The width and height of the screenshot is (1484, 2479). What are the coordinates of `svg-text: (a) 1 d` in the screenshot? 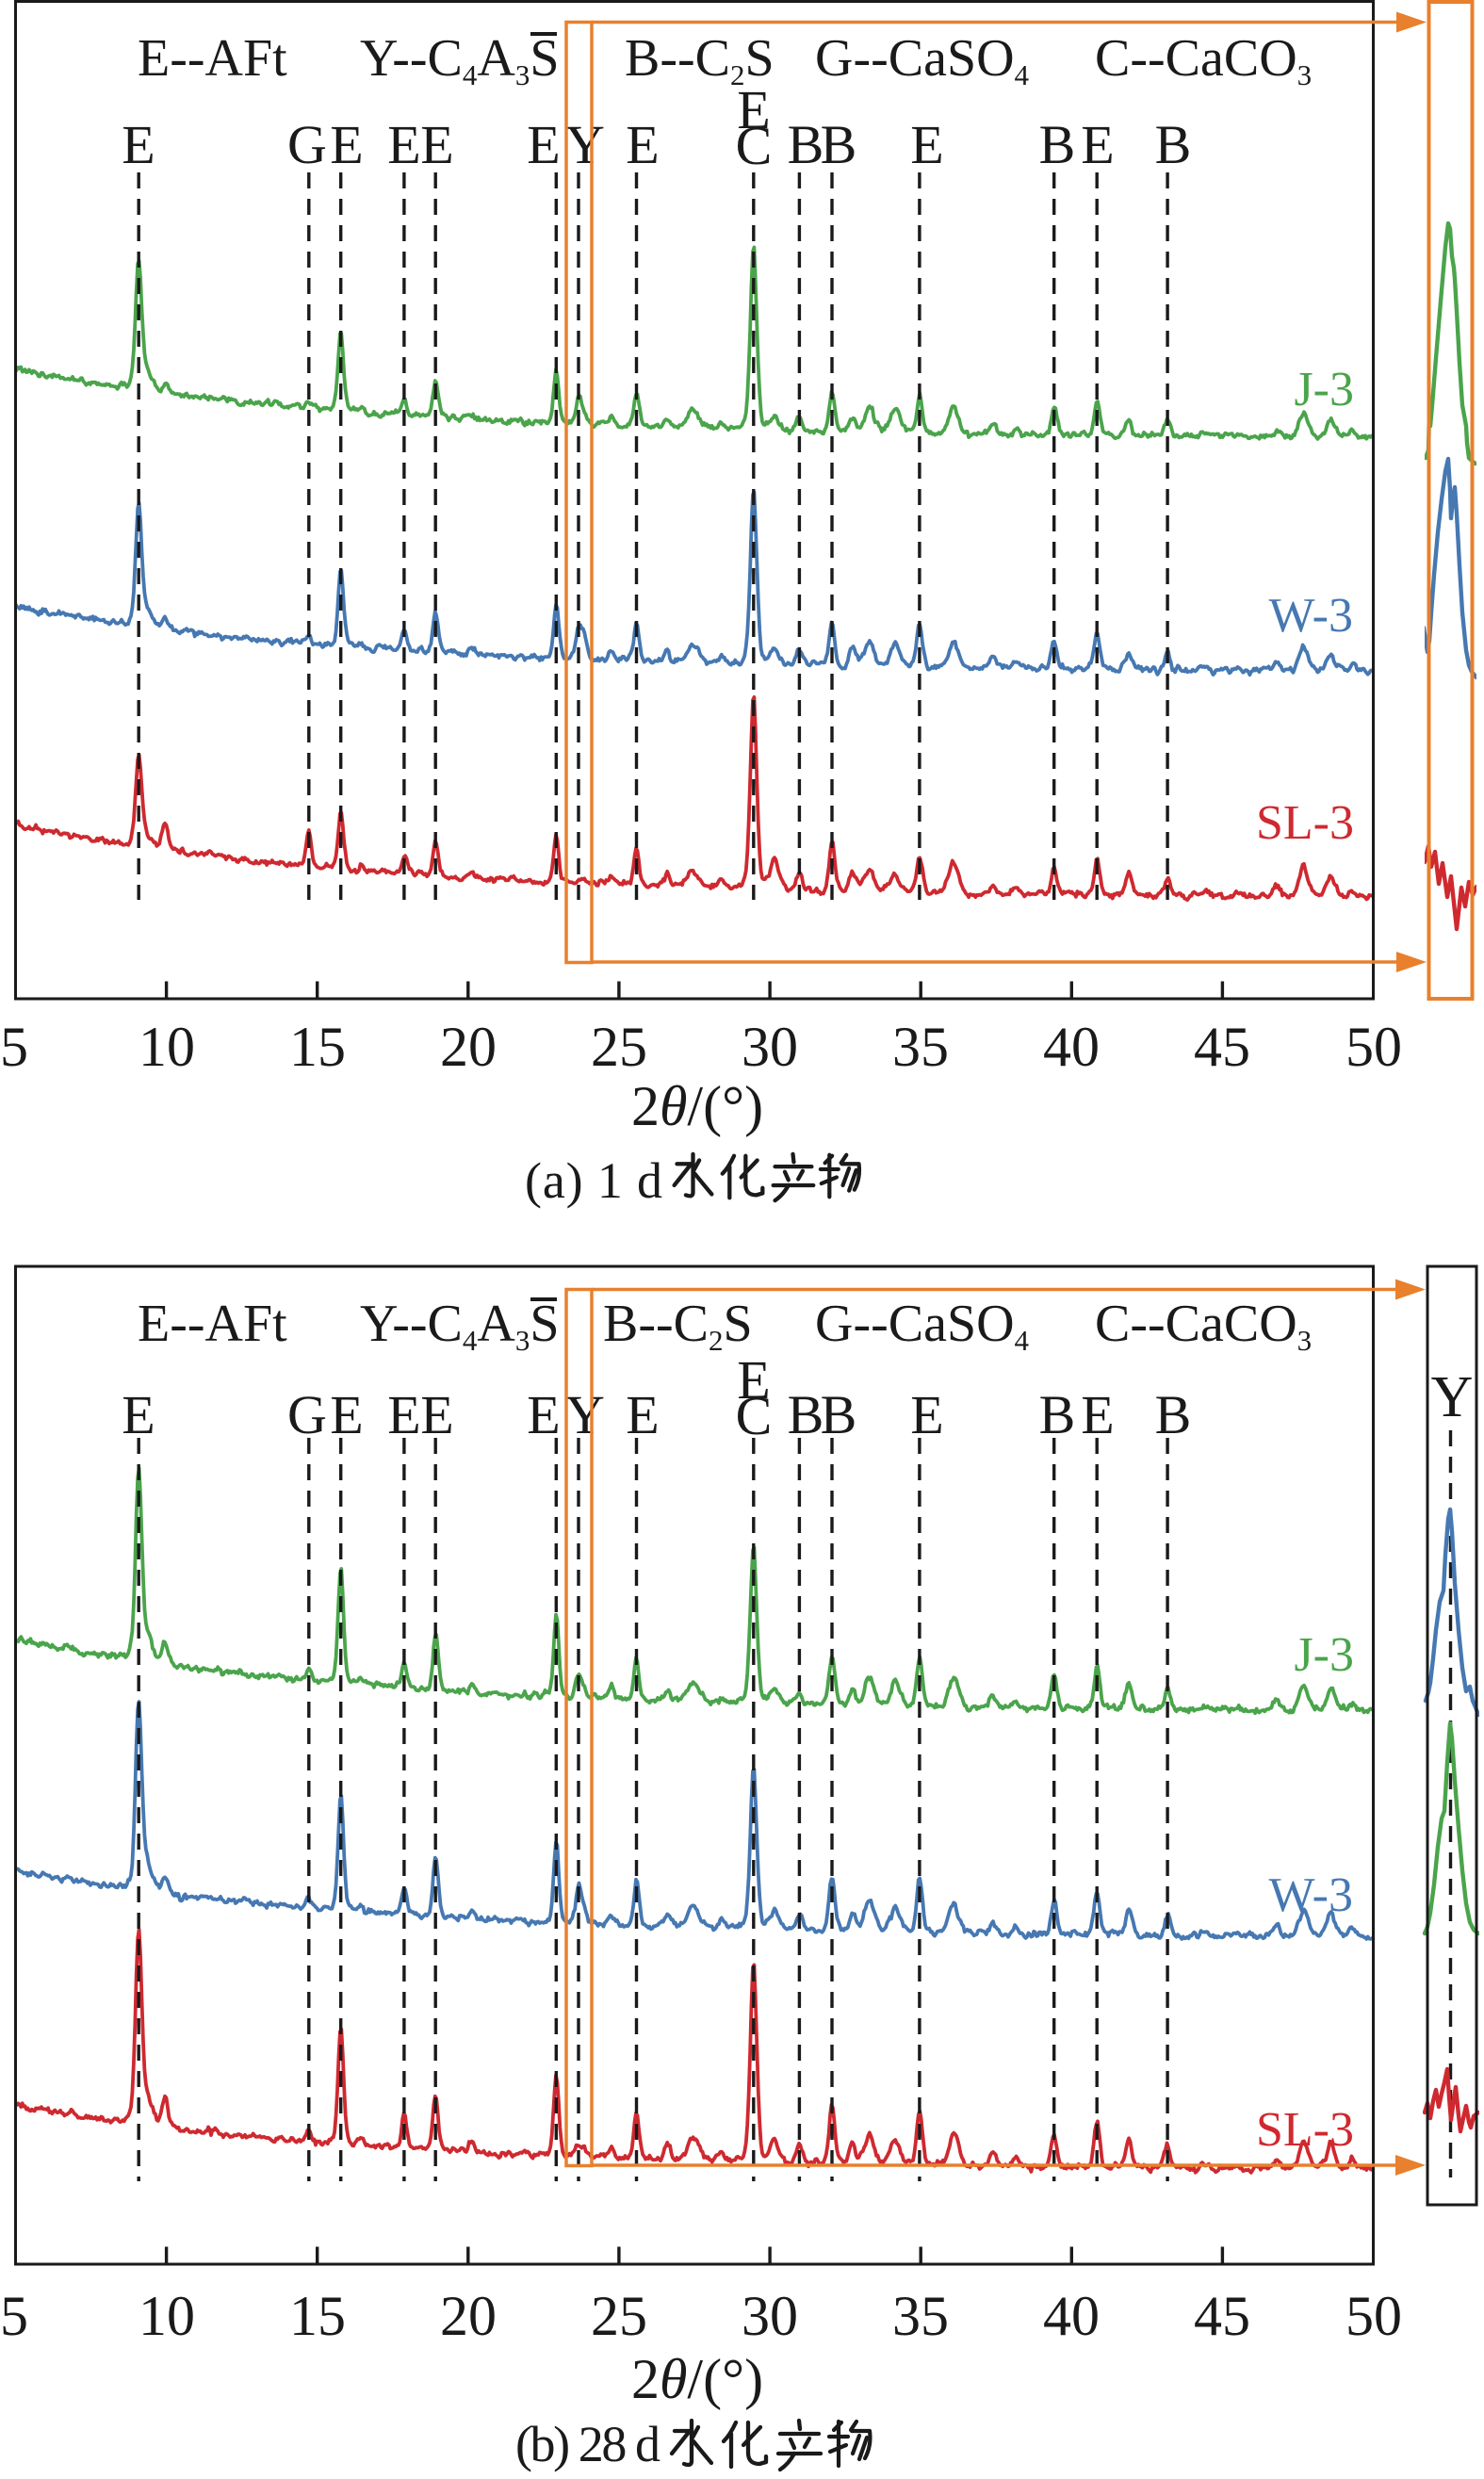 It's located at (593, 1180).